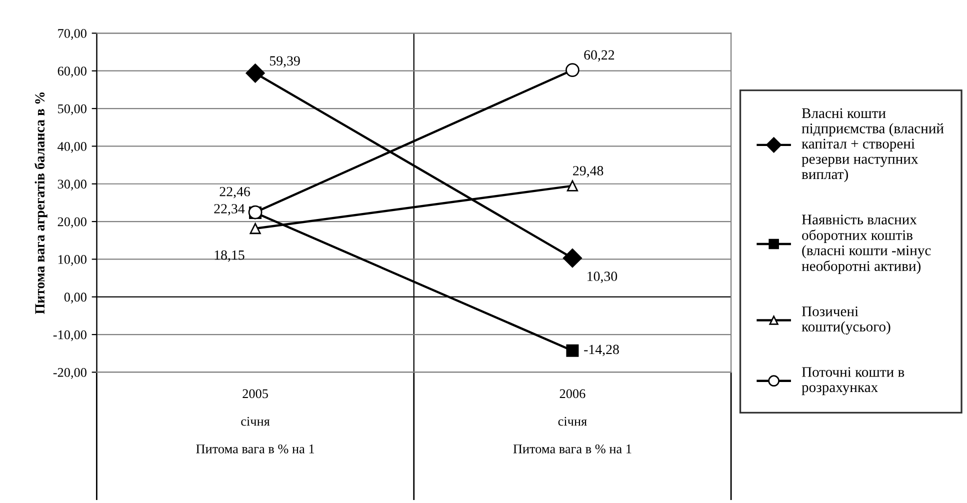 Image resolution: width=967 pixels, height=503 pixels. I want to click on y-tick-label: 70,00, so click(72, 34).